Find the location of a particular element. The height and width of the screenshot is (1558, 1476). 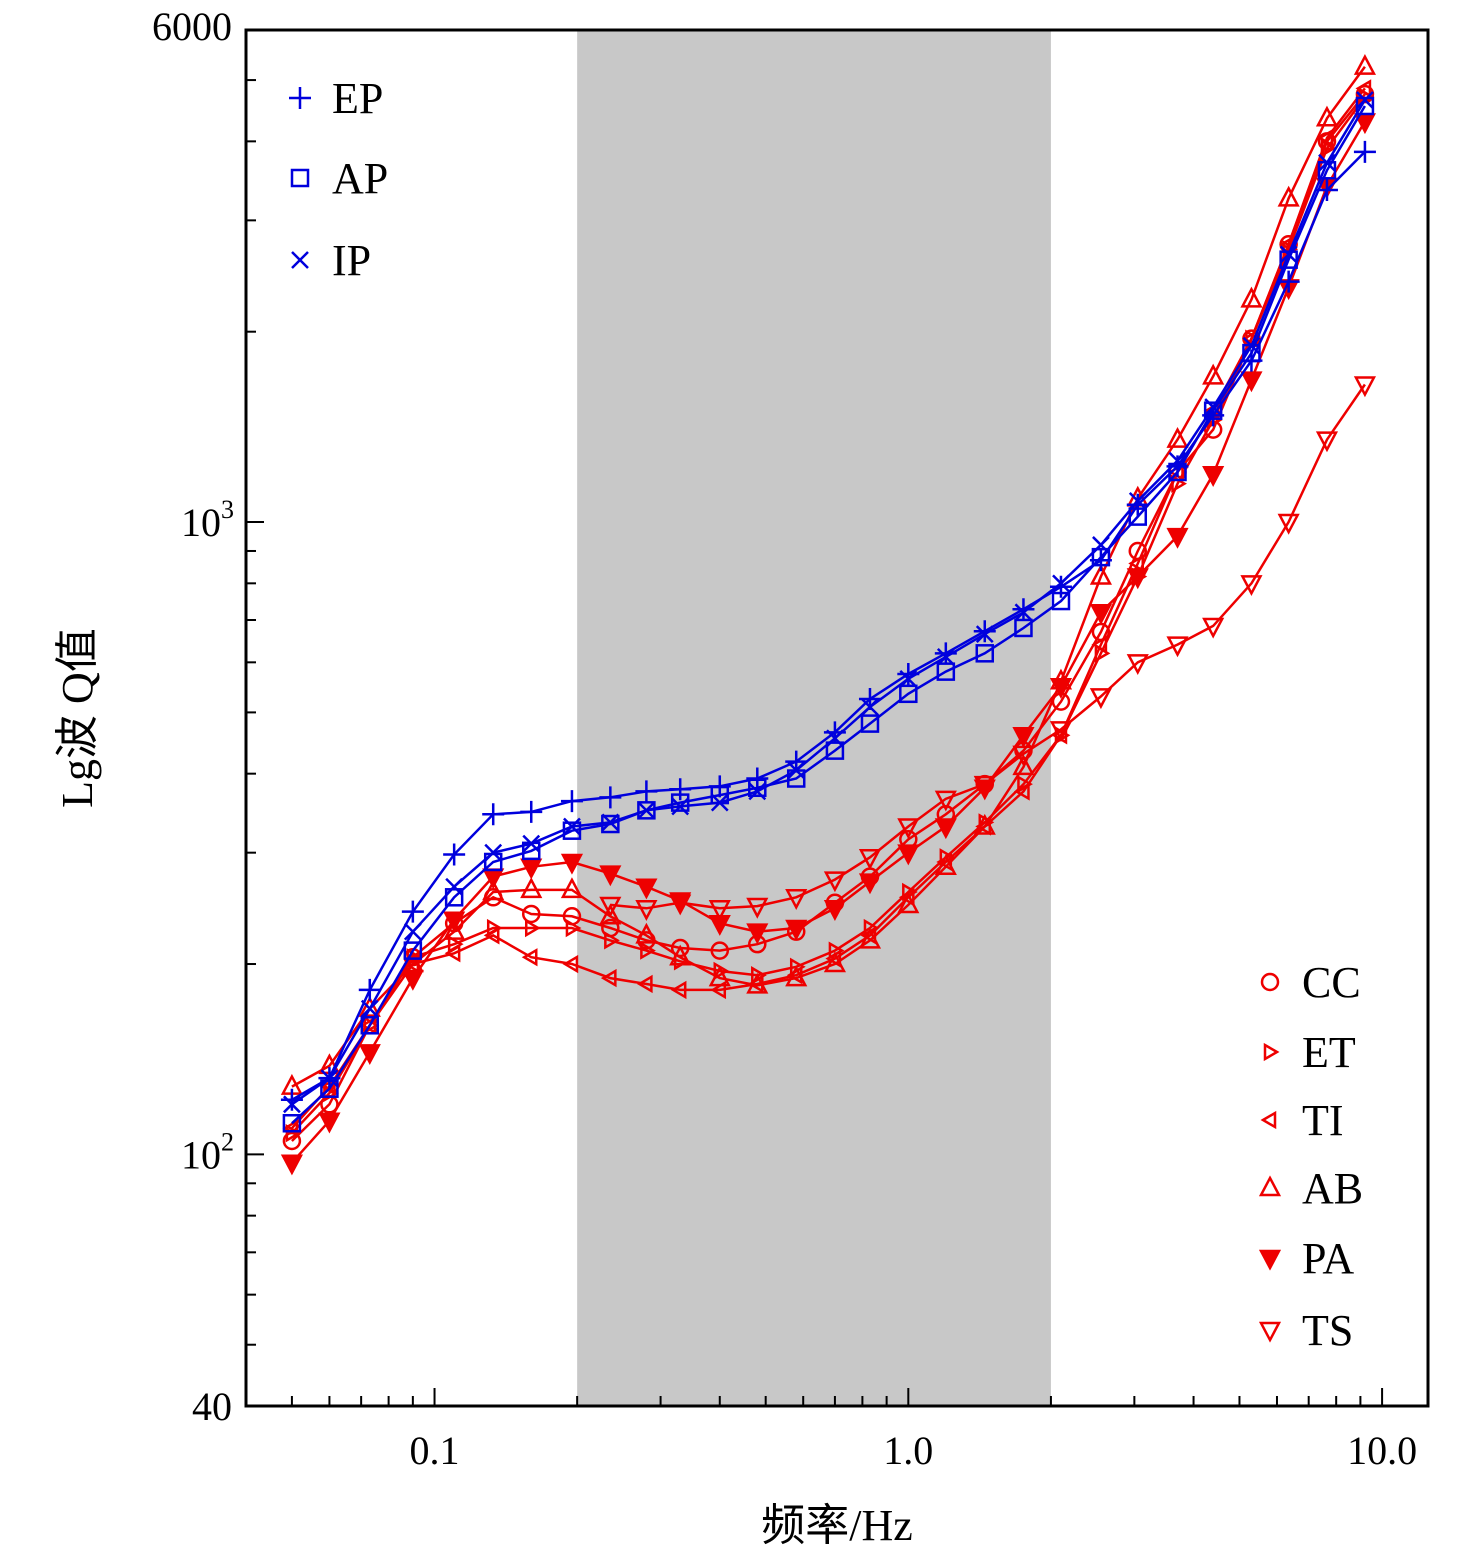

y-tick-label: 102 is located at coordinates (207, 1152).